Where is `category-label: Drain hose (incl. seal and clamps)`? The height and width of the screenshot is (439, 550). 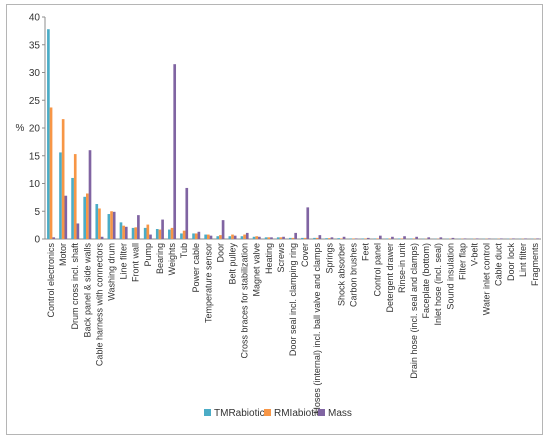 category-label: Drain hose (incl. seal and clamps) is located at coordinates (414, 311).